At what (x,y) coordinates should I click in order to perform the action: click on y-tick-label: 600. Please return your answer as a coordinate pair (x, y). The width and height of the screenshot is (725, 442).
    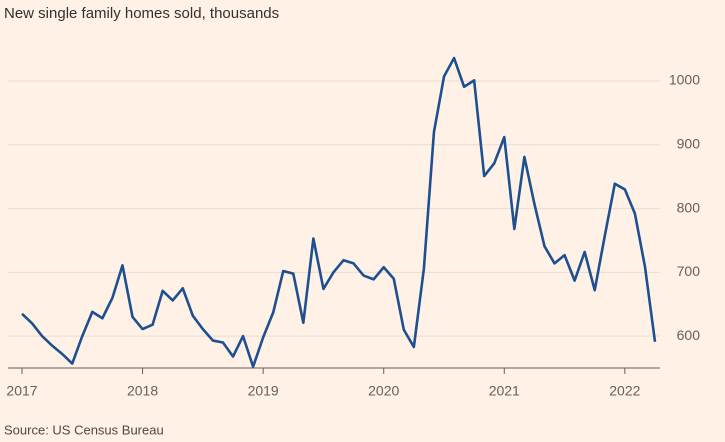
    Looking at the image, I should click on (689, 335).